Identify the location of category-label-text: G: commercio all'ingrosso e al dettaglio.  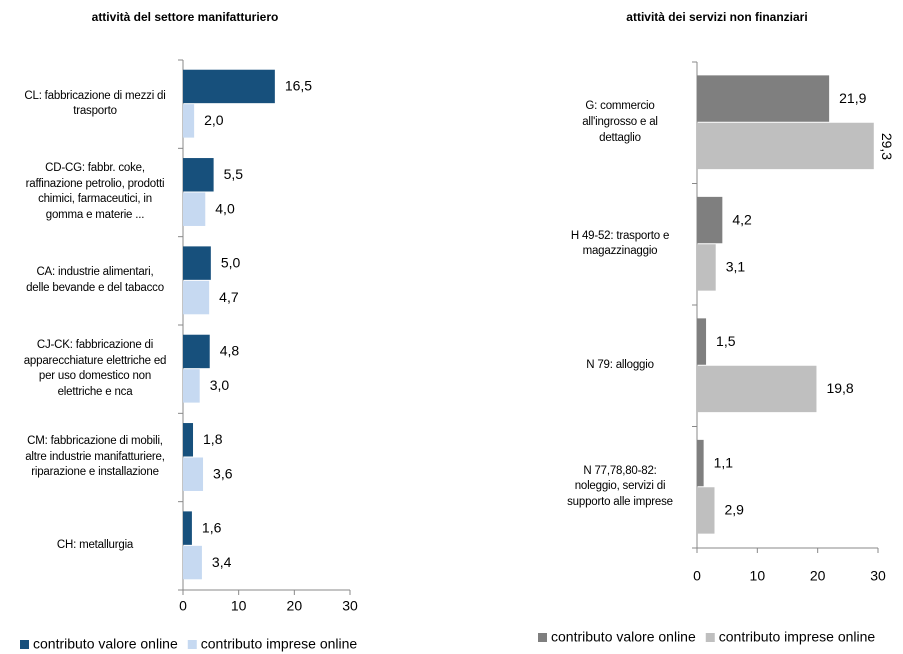
(620, 122).